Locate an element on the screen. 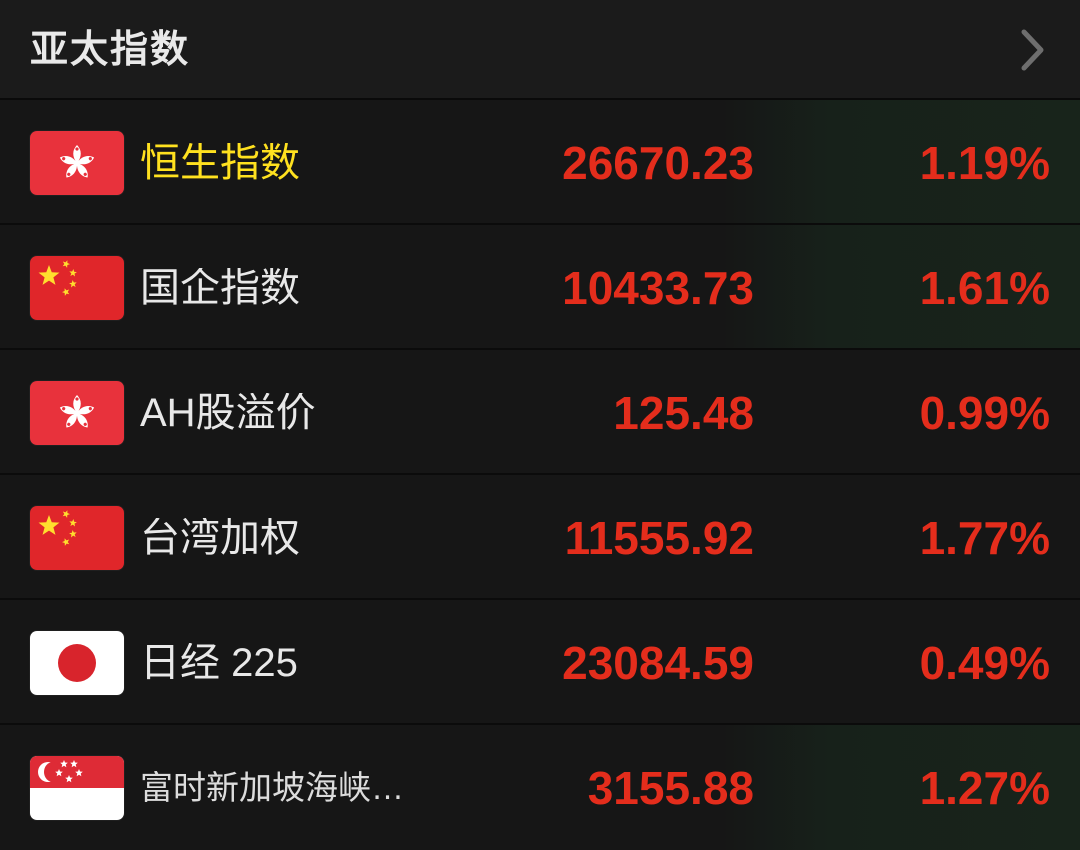  table-row: 台湾加权 11555.92 1.77% is located at coordinates (540, 537).